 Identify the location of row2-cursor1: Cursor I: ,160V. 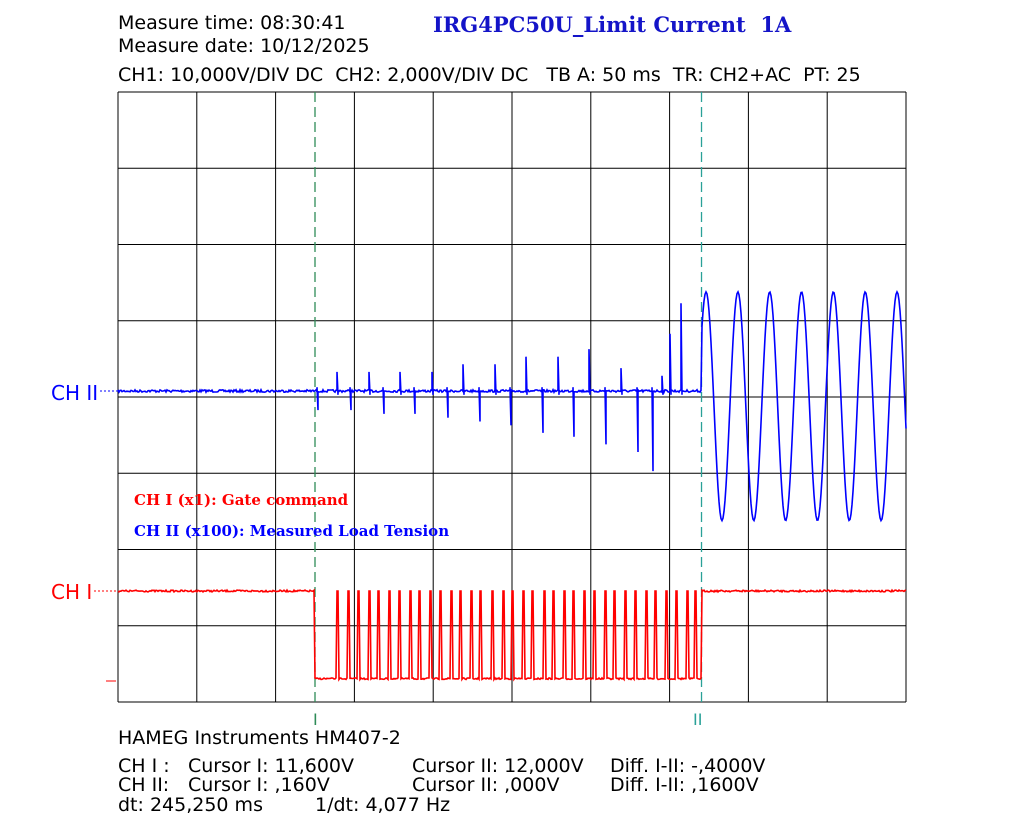
(259, 785).